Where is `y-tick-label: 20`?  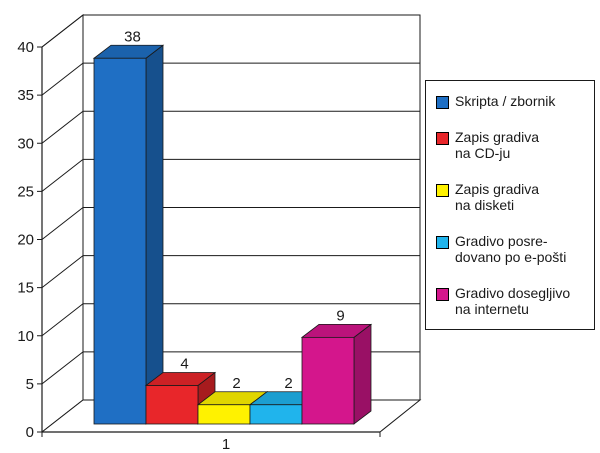
y-tick-label: 20 is located at coordinates (25, 240).